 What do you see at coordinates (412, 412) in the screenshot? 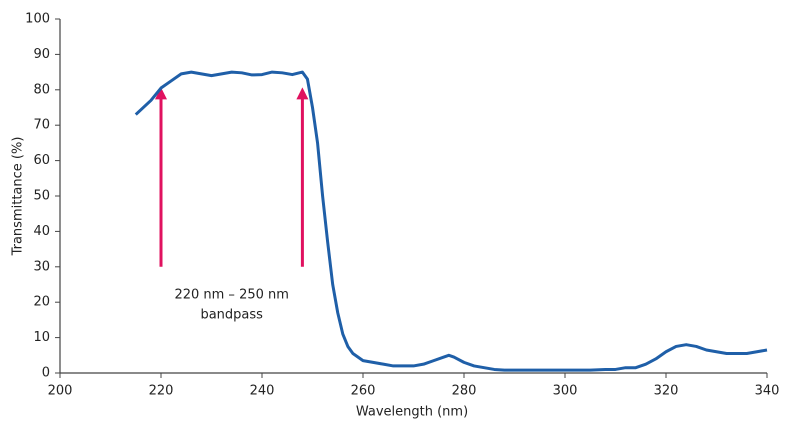
I see `x-axis-label: Wavelength (nm)` at bounding box center [412, 412].